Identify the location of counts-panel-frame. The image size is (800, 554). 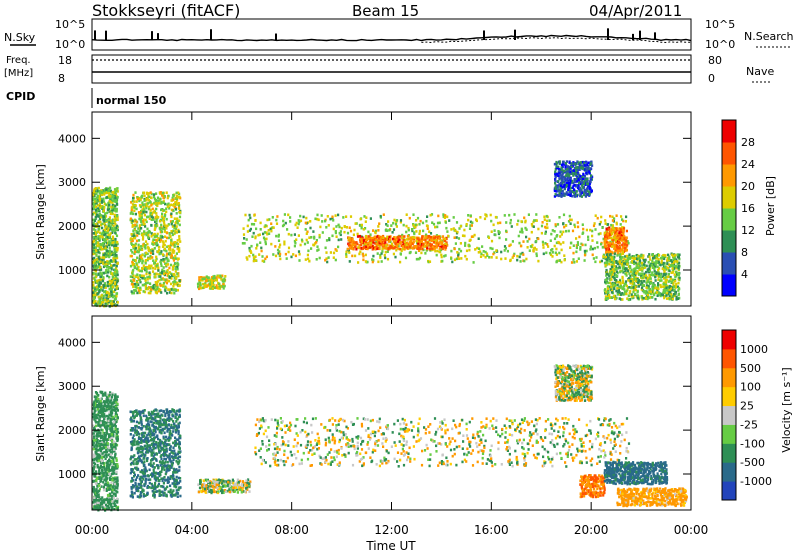
(391, 34).